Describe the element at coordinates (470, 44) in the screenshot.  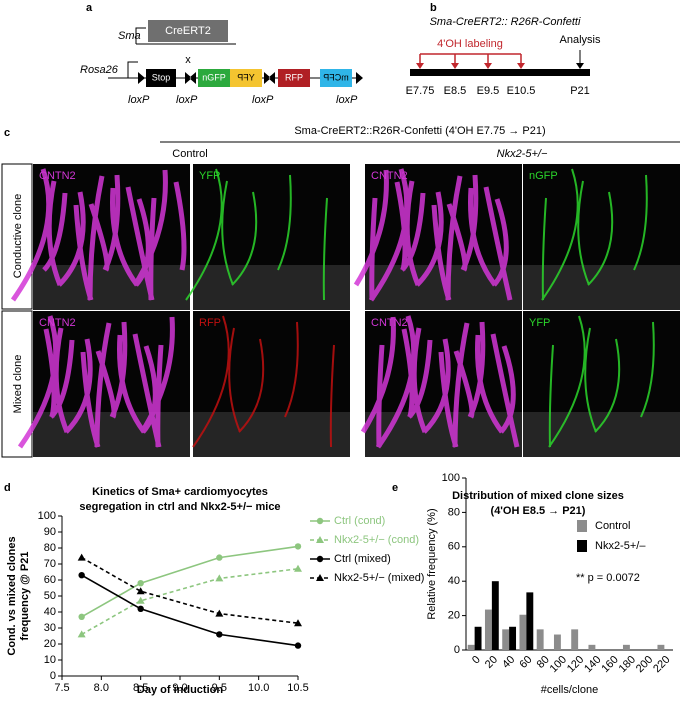
I see `labeling-label: 4'OH labeling` at that location.